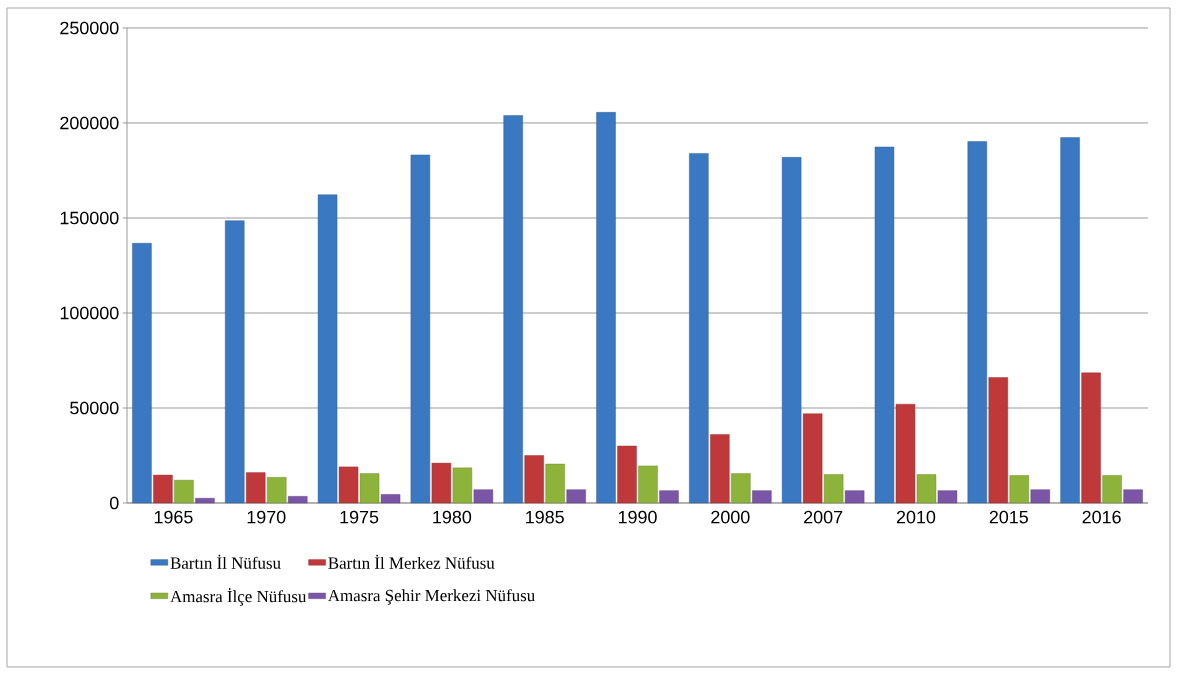  I want to click on x-tick-label: 1975, so click(359, 517).